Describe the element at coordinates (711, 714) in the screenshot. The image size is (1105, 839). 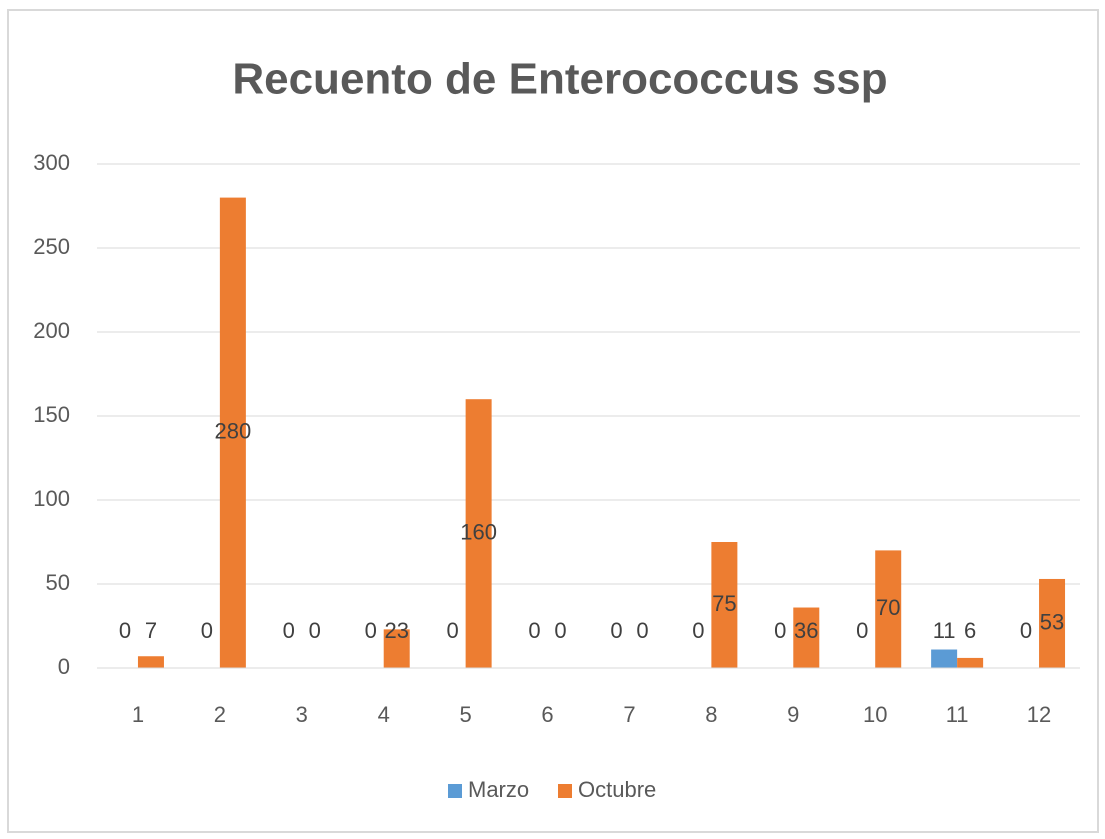
I see `x-tick-label: 8` at that location.